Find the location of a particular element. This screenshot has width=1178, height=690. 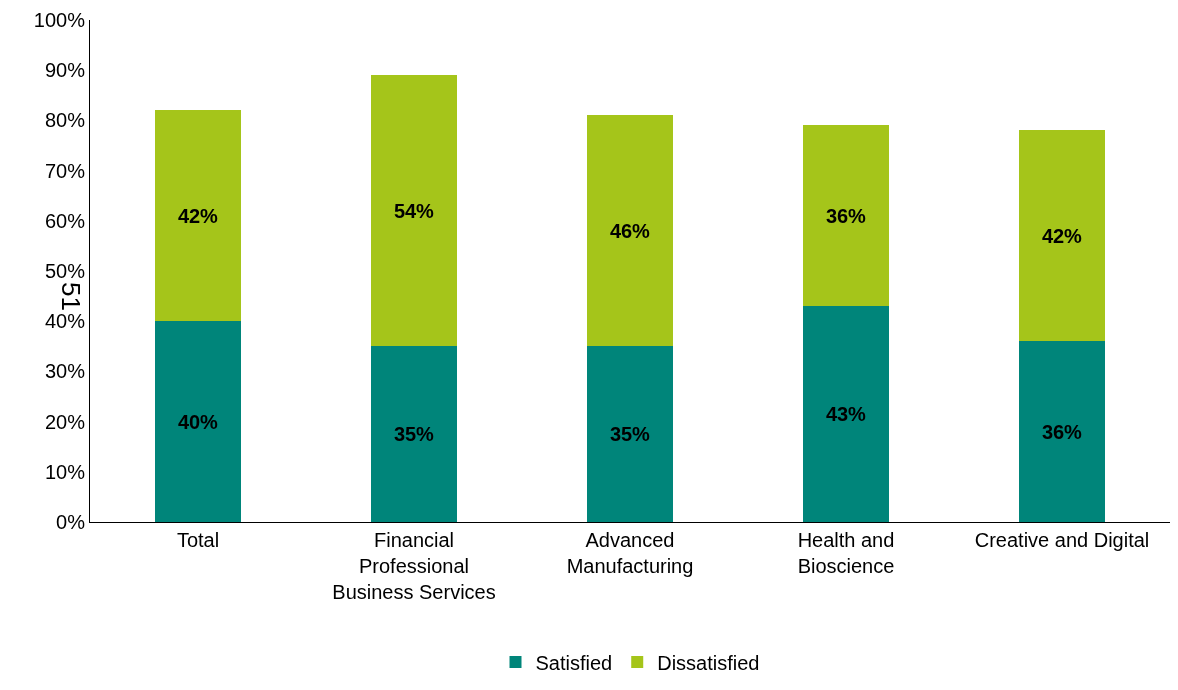

data-label: 40% is located at coordinates (198, 421).